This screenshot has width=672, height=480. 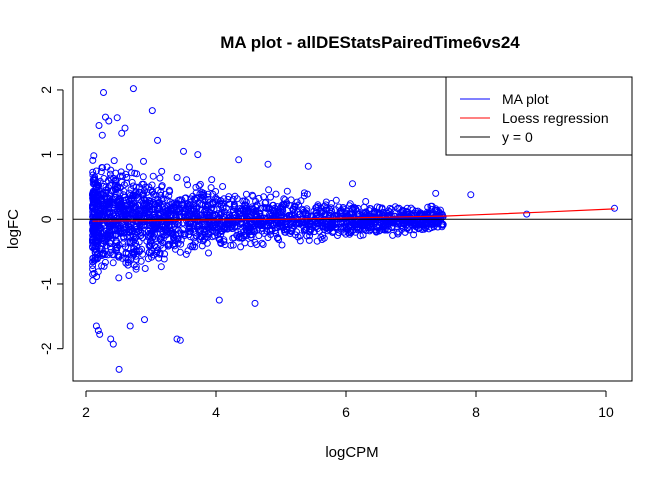 What do you see at coordinates (555, 118) in the screenshot?
I see `legend-label-loess: Loess regression` at bounding box center [555, 118].